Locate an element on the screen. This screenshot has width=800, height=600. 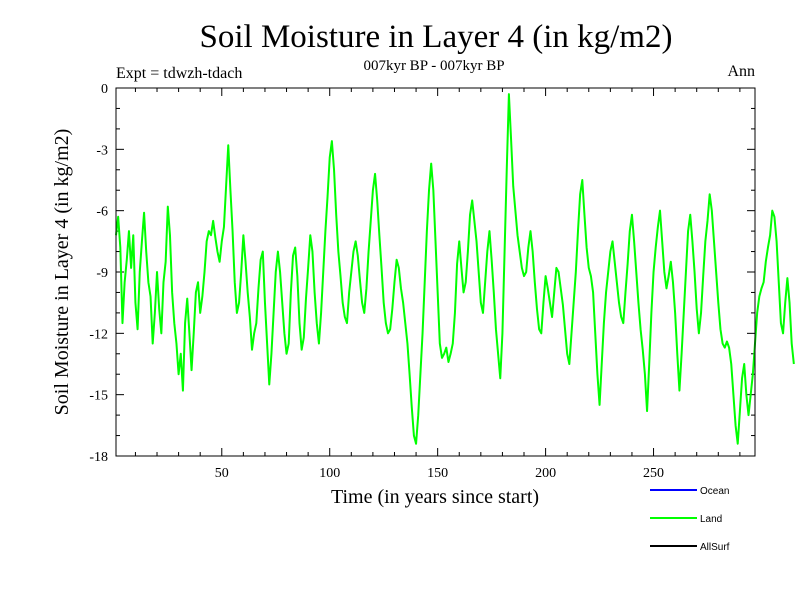
legend-label-allsurf: AllSurf is located at coordinates (715, 547).